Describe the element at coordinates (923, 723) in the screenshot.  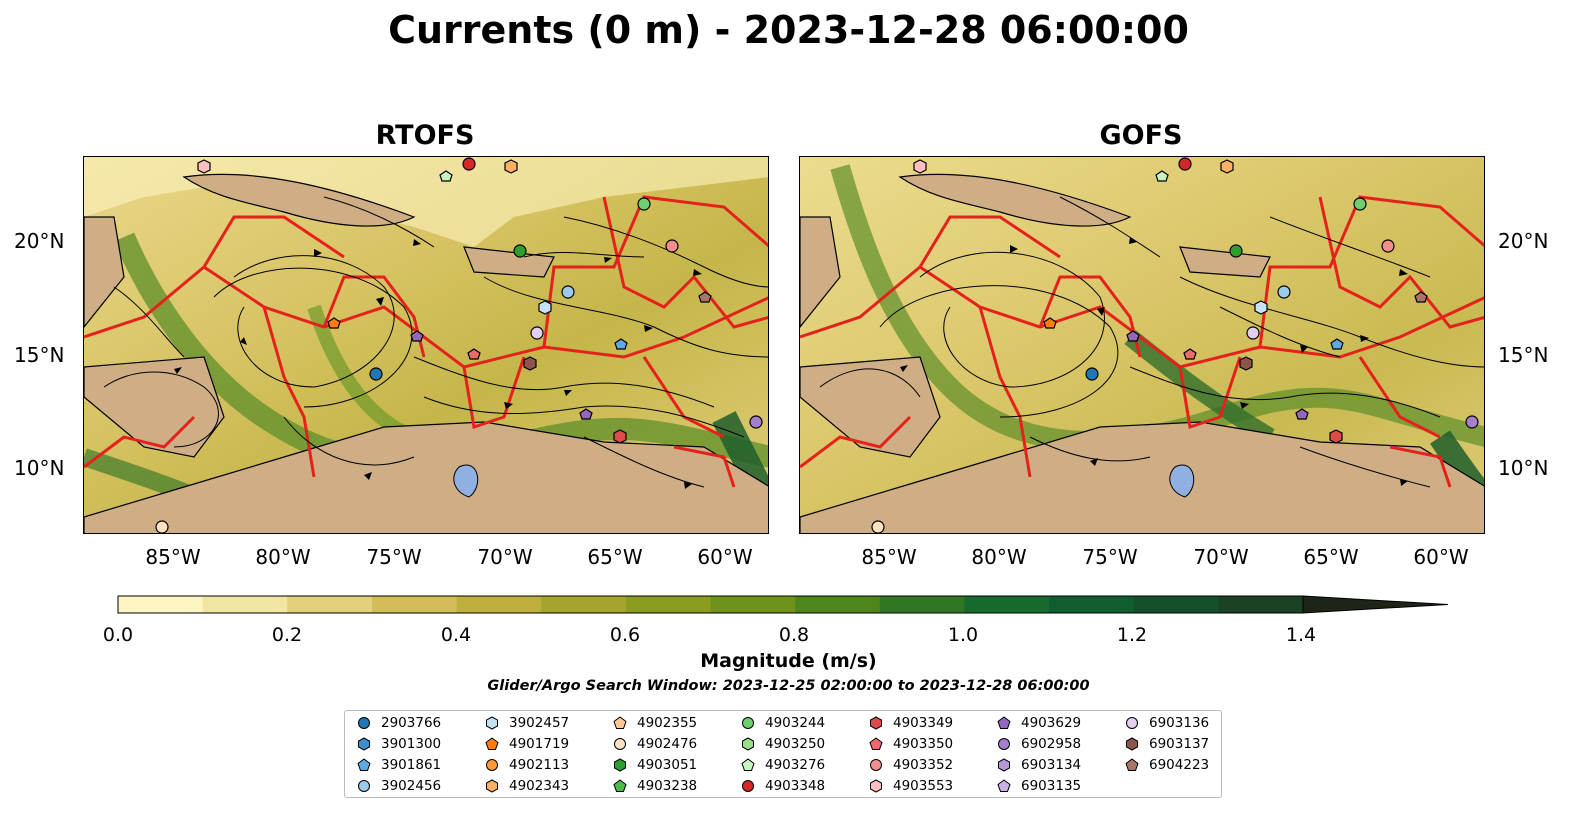
I see `legend-item-label: 4903349` at that location.